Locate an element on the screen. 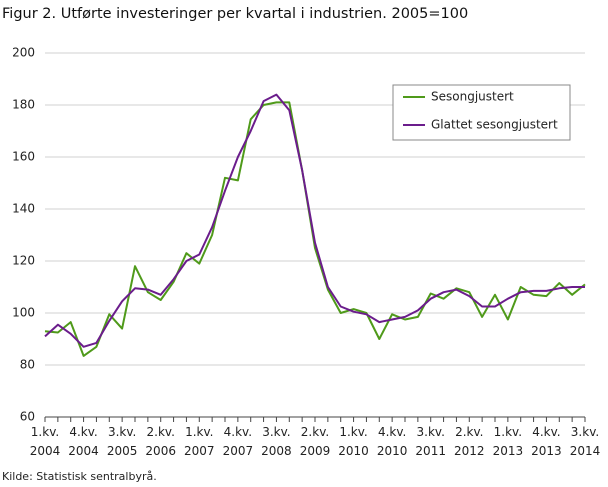 This screenshot has height=487, width=608. y-tick-label: 100 is located at coordinates (23, 313).